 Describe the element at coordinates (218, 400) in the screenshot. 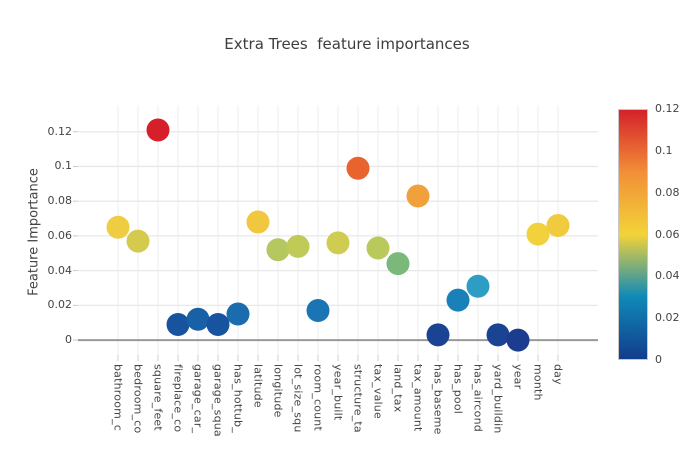

I see `x-tick-label: garage_squa` at that location.